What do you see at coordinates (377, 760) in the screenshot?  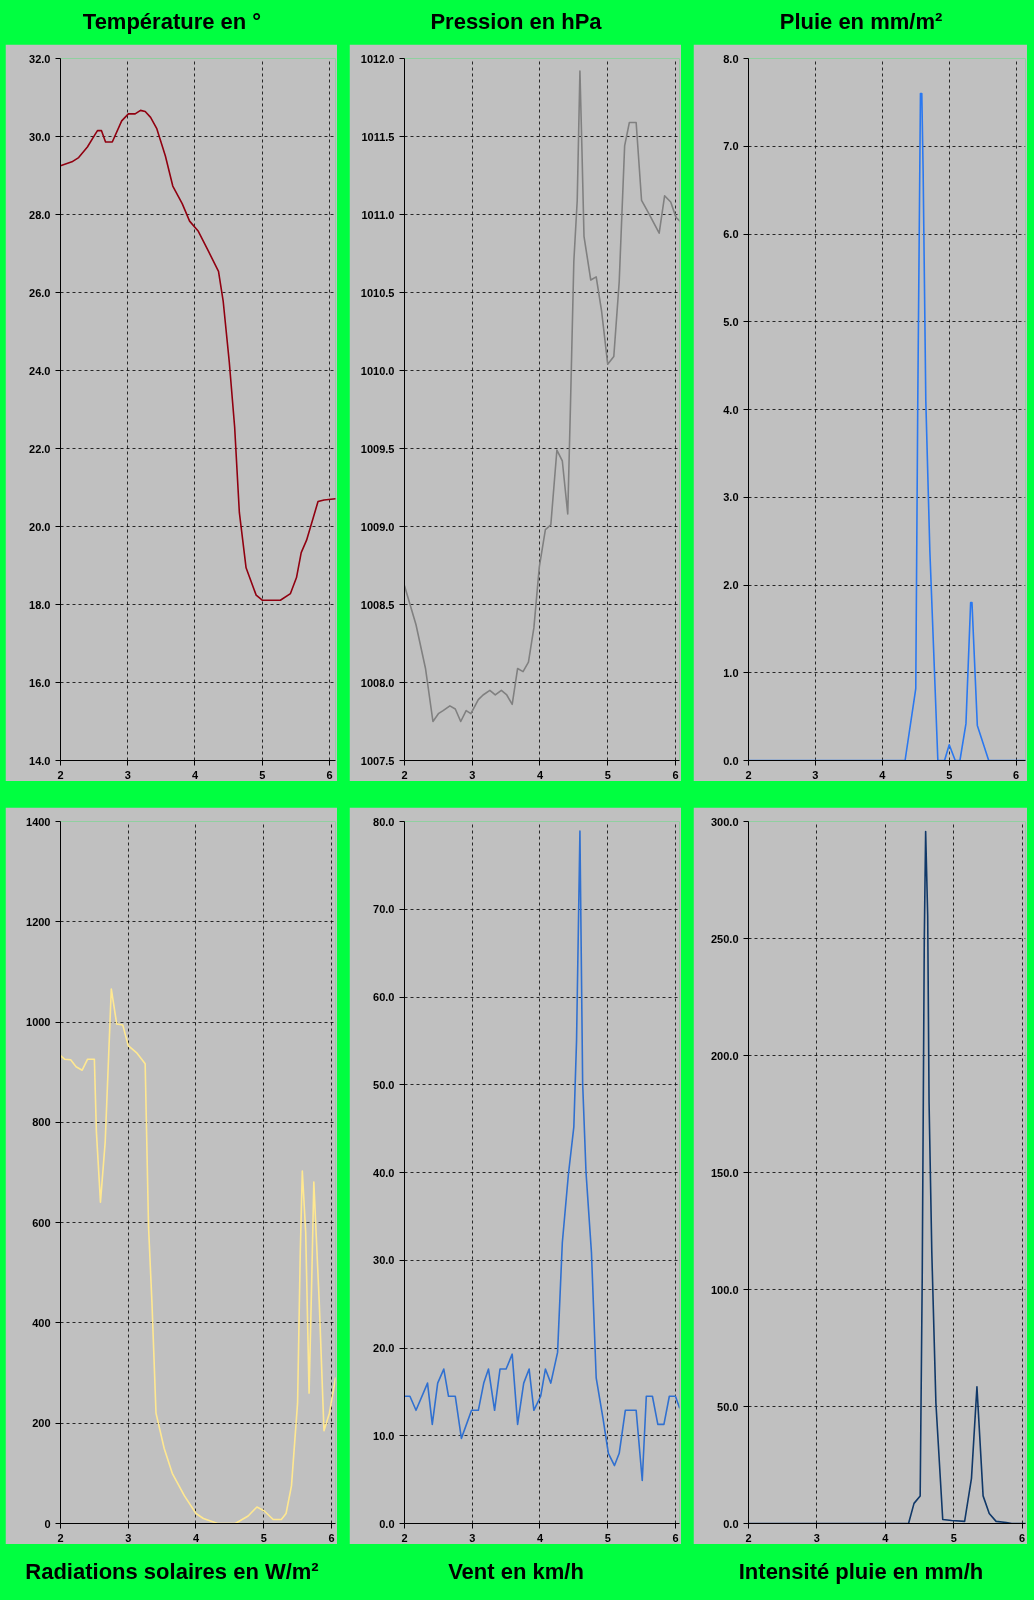 I see `y-tick-label: 1007.5` at bounding box center [377, 760].